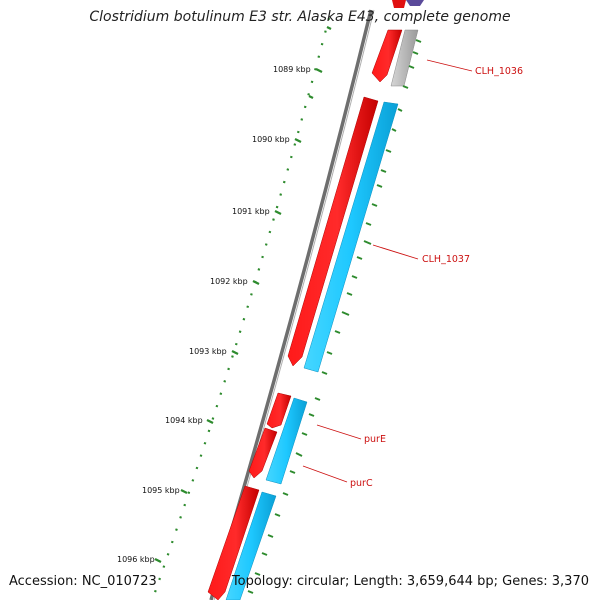  What do you see at coordinates (184, 420) in the screenshot?
I see `tick-label-1094: 1094 kbp` at bounding box center [184, 420].